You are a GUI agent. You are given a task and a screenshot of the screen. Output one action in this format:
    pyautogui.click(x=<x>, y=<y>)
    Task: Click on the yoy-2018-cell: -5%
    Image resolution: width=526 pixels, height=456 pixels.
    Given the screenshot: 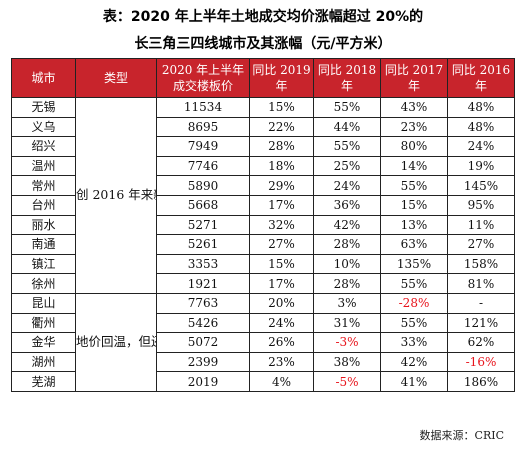 What is the action you would take?
    pyautogui.click(x=347, y=381)
    